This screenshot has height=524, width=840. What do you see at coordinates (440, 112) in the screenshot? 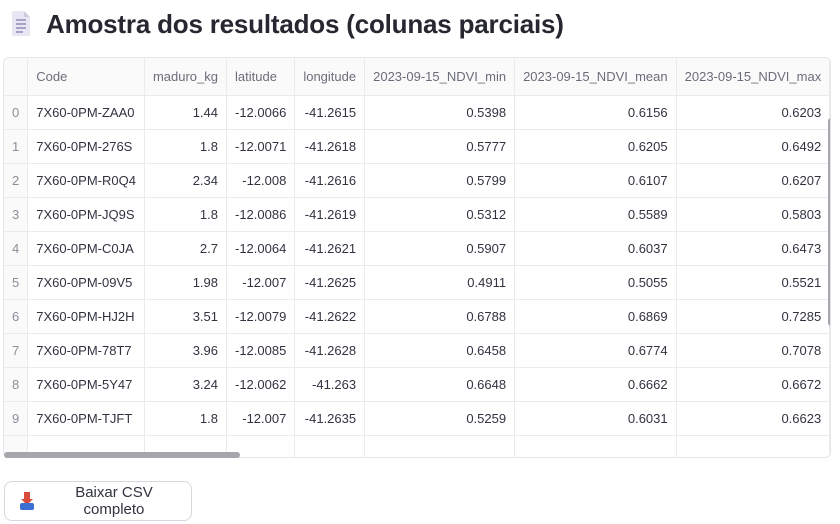
I see `table-cell: 0.5398` at bounding box center [440, 112].